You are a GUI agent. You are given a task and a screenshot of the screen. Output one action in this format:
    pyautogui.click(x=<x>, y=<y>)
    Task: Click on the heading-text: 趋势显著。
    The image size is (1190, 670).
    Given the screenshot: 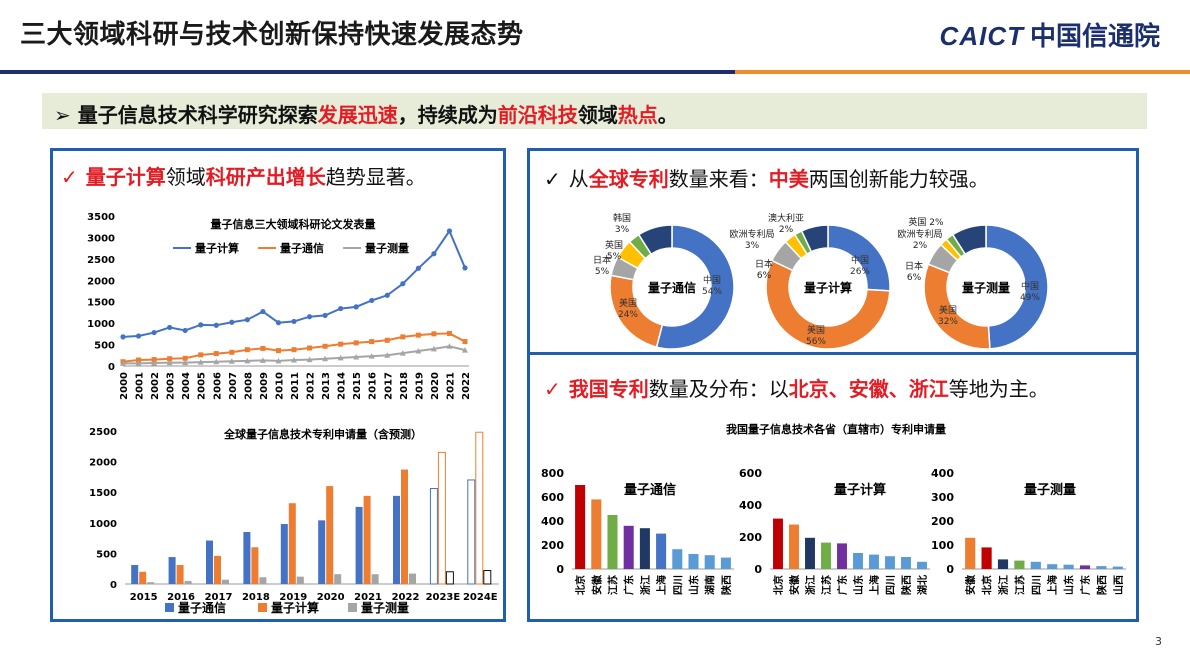 What is the action you would take?
    pyautogui.click(x=375, y=177)
    